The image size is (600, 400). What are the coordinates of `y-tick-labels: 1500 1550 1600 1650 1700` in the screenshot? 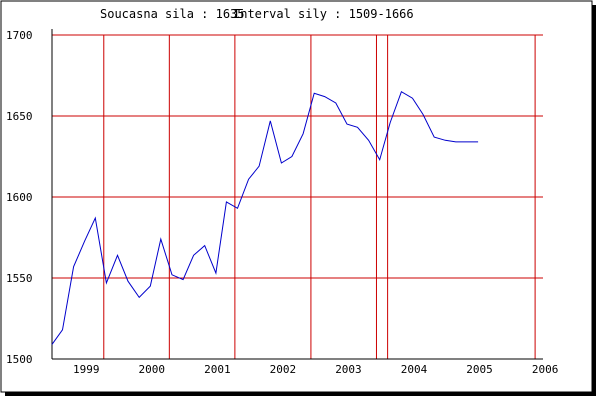 It's located at (19, 197).